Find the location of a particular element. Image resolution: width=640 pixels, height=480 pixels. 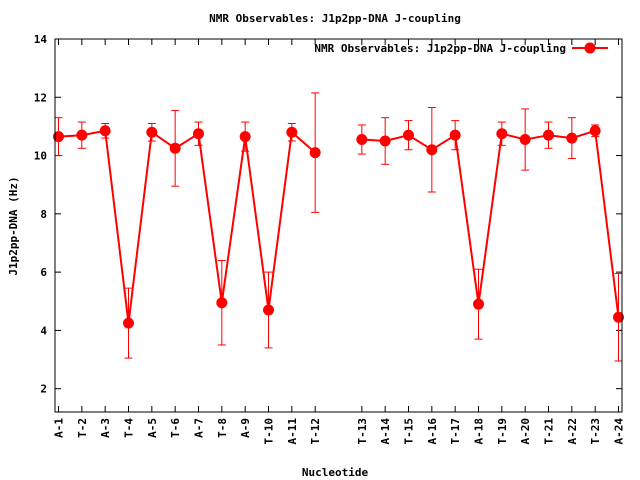

x-tick-label: A-3 is located at coordinates (105, 428).